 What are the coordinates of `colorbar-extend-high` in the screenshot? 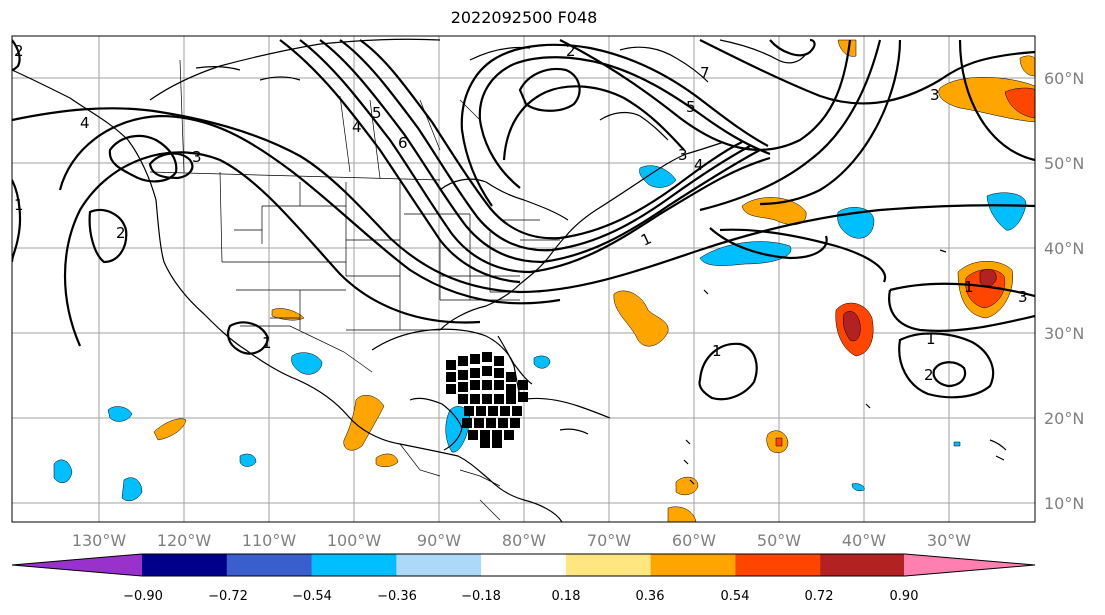 It's located at (969, 565).